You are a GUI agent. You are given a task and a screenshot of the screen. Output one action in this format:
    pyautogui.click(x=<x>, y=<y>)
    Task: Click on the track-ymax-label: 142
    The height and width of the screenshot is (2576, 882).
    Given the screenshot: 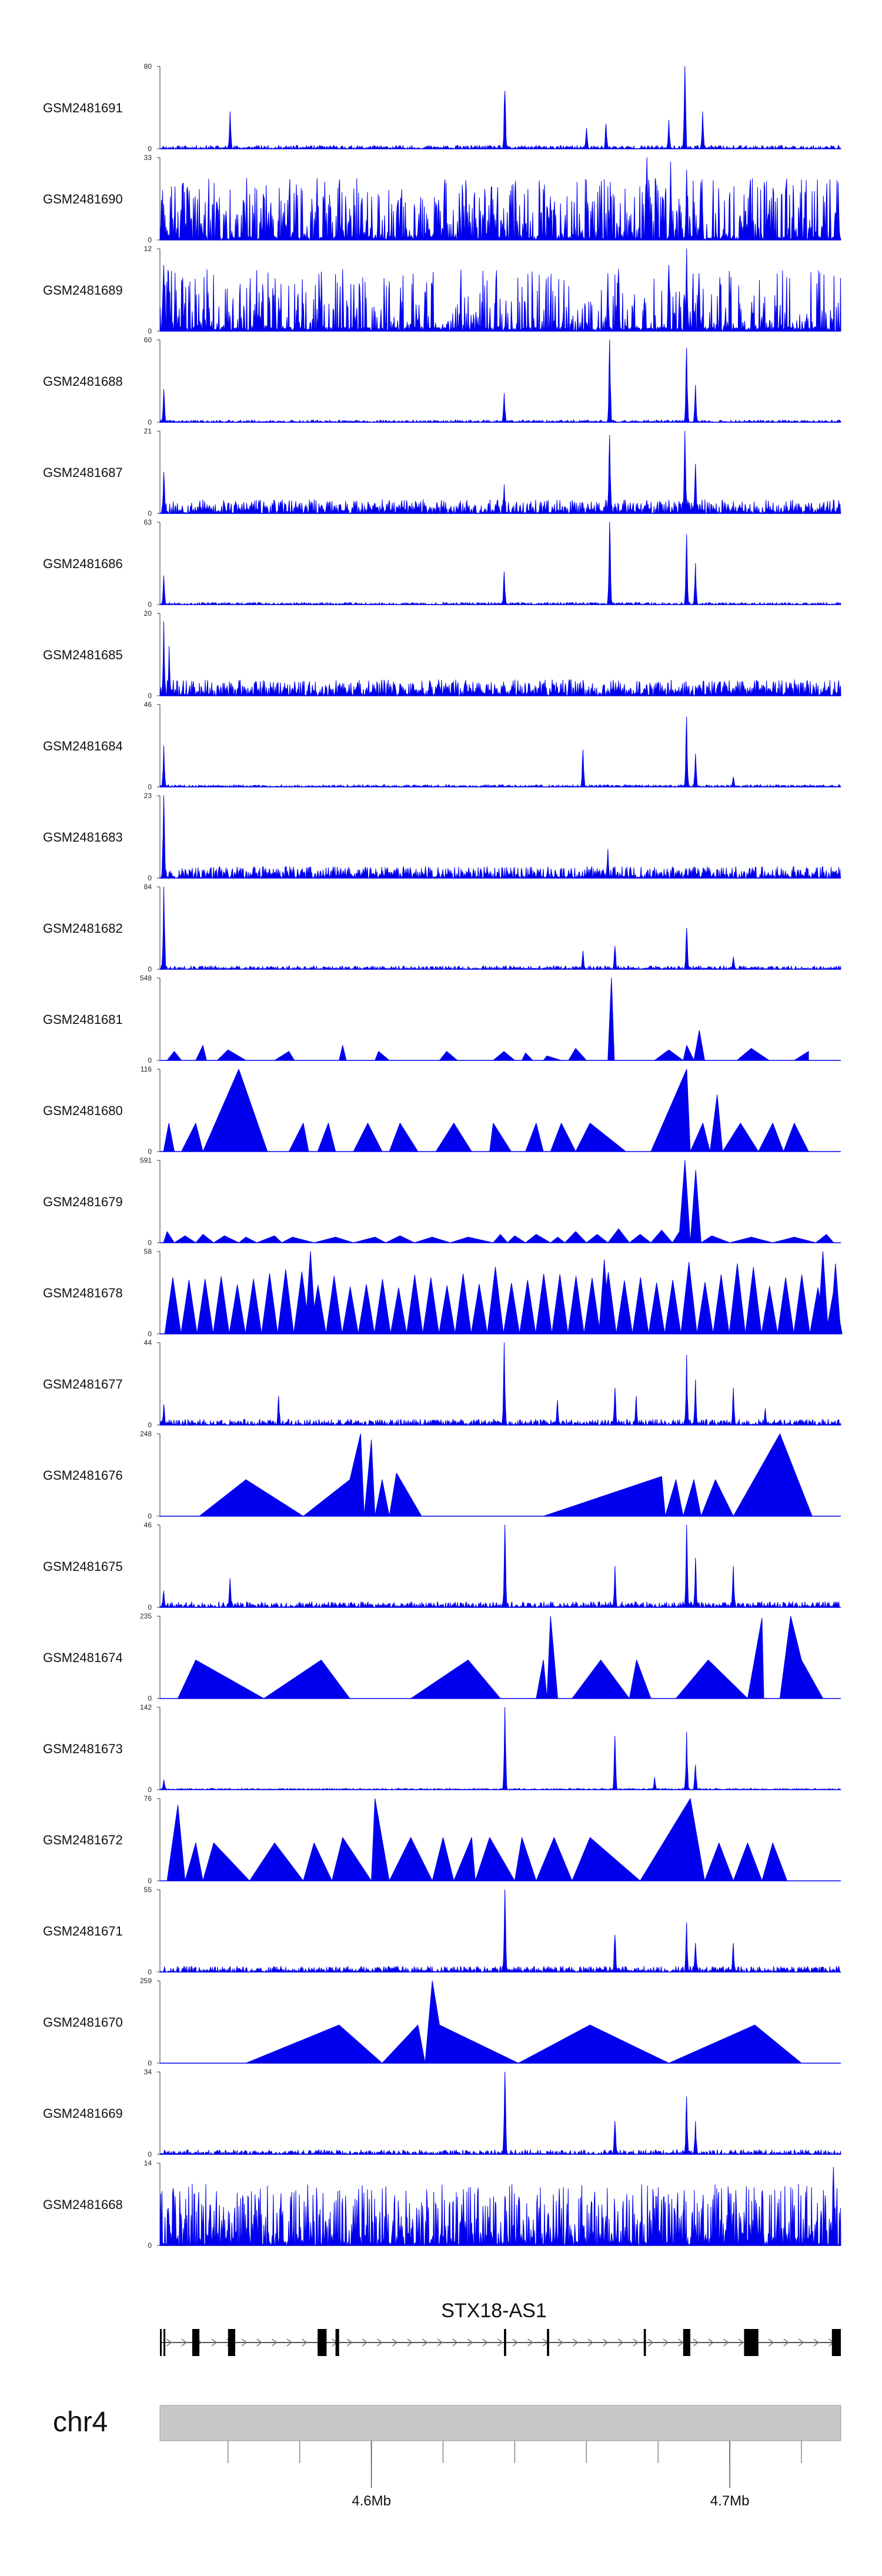 What is the action you would take?
    pyautogui.click(x=146, y=1707)
    